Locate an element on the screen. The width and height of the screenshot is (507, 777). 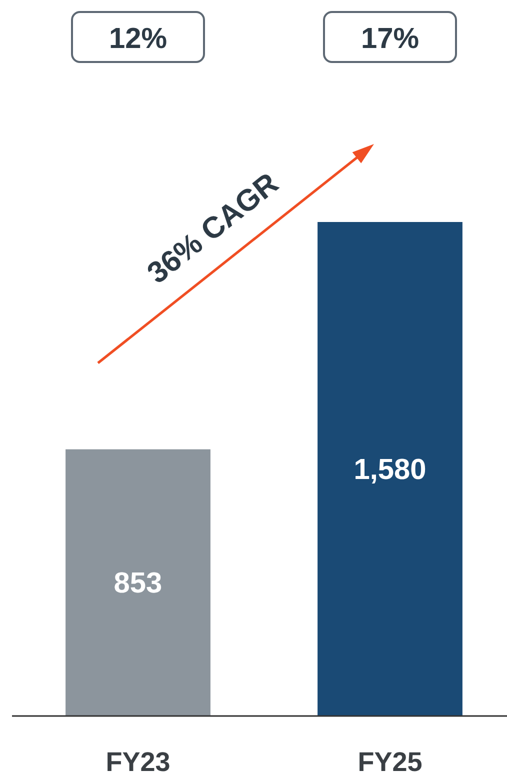
text: 12% is located at coordinates (138, 39).